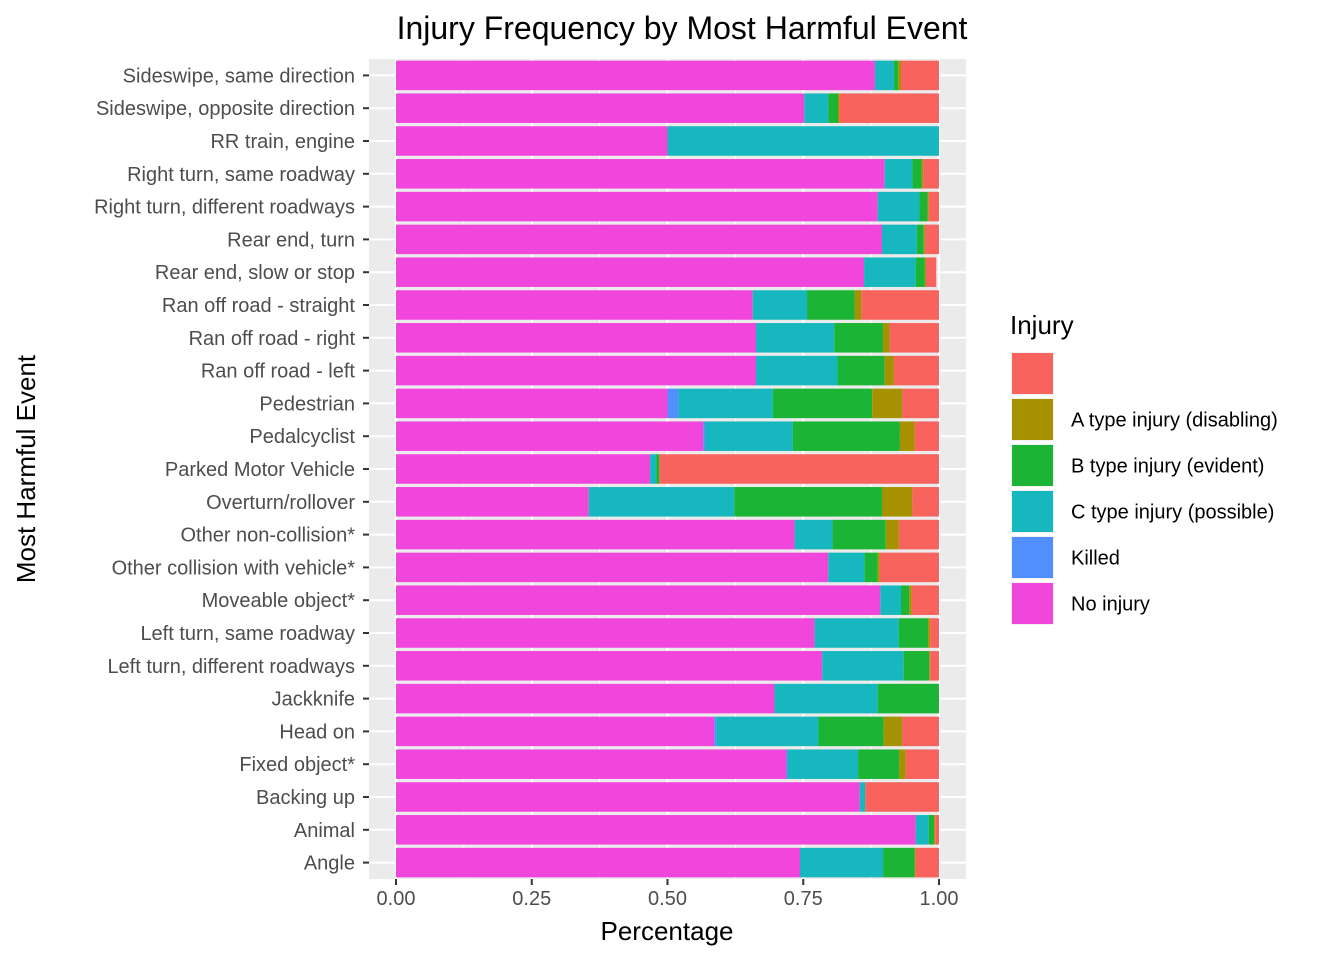 Image resolution: width=1344 pixels, height=960 pixels. Describe the element at coordinates (302, 437) in the screenshot. I see `y-tick-label: Pedalcyclist` at that location.